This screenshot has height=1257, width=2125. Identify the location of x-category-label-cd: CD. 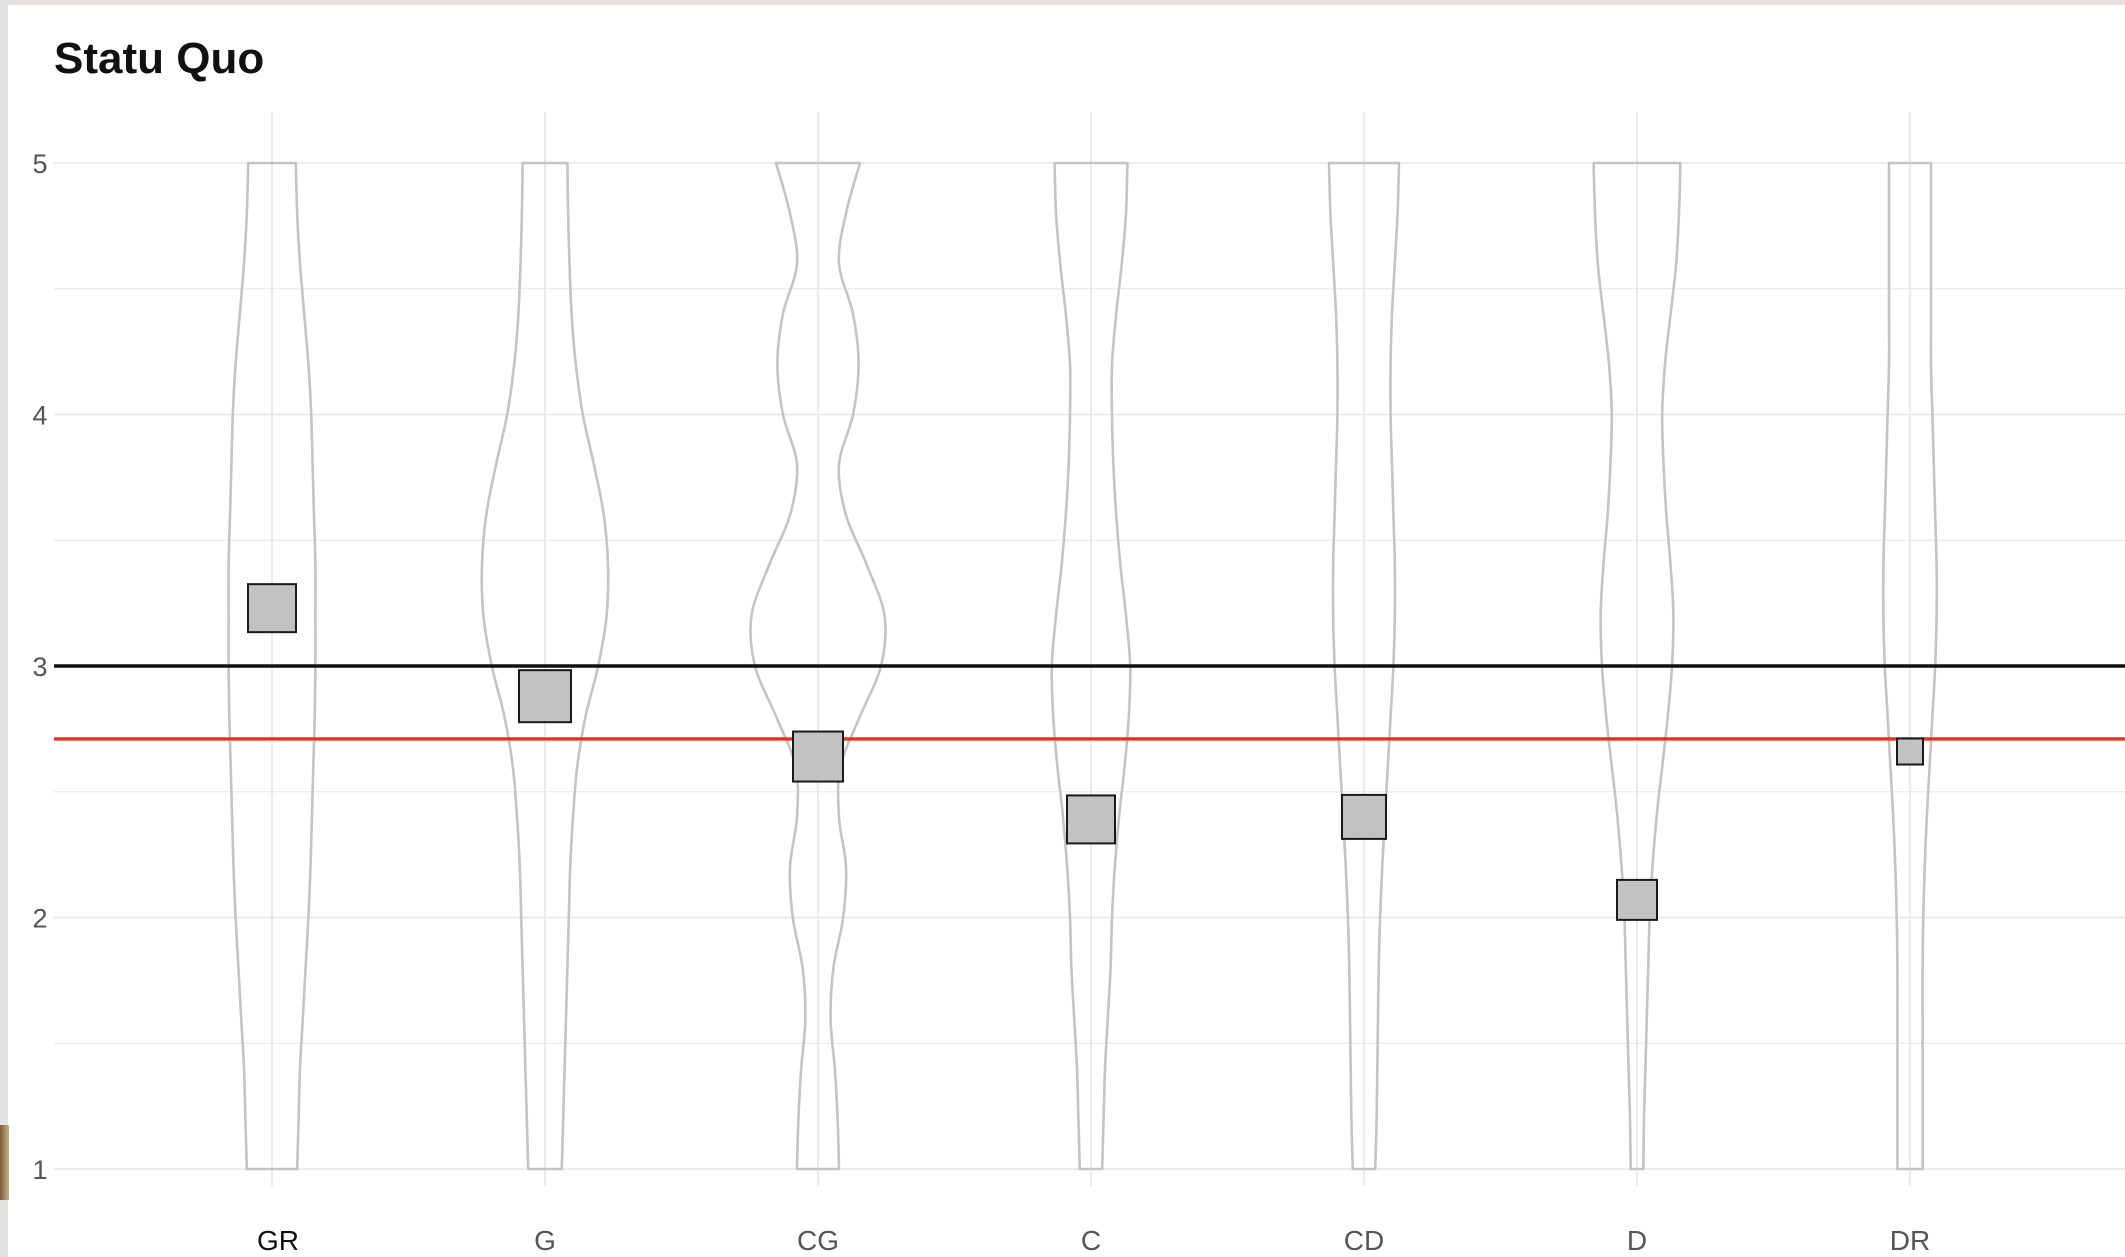
(1364, 1240).